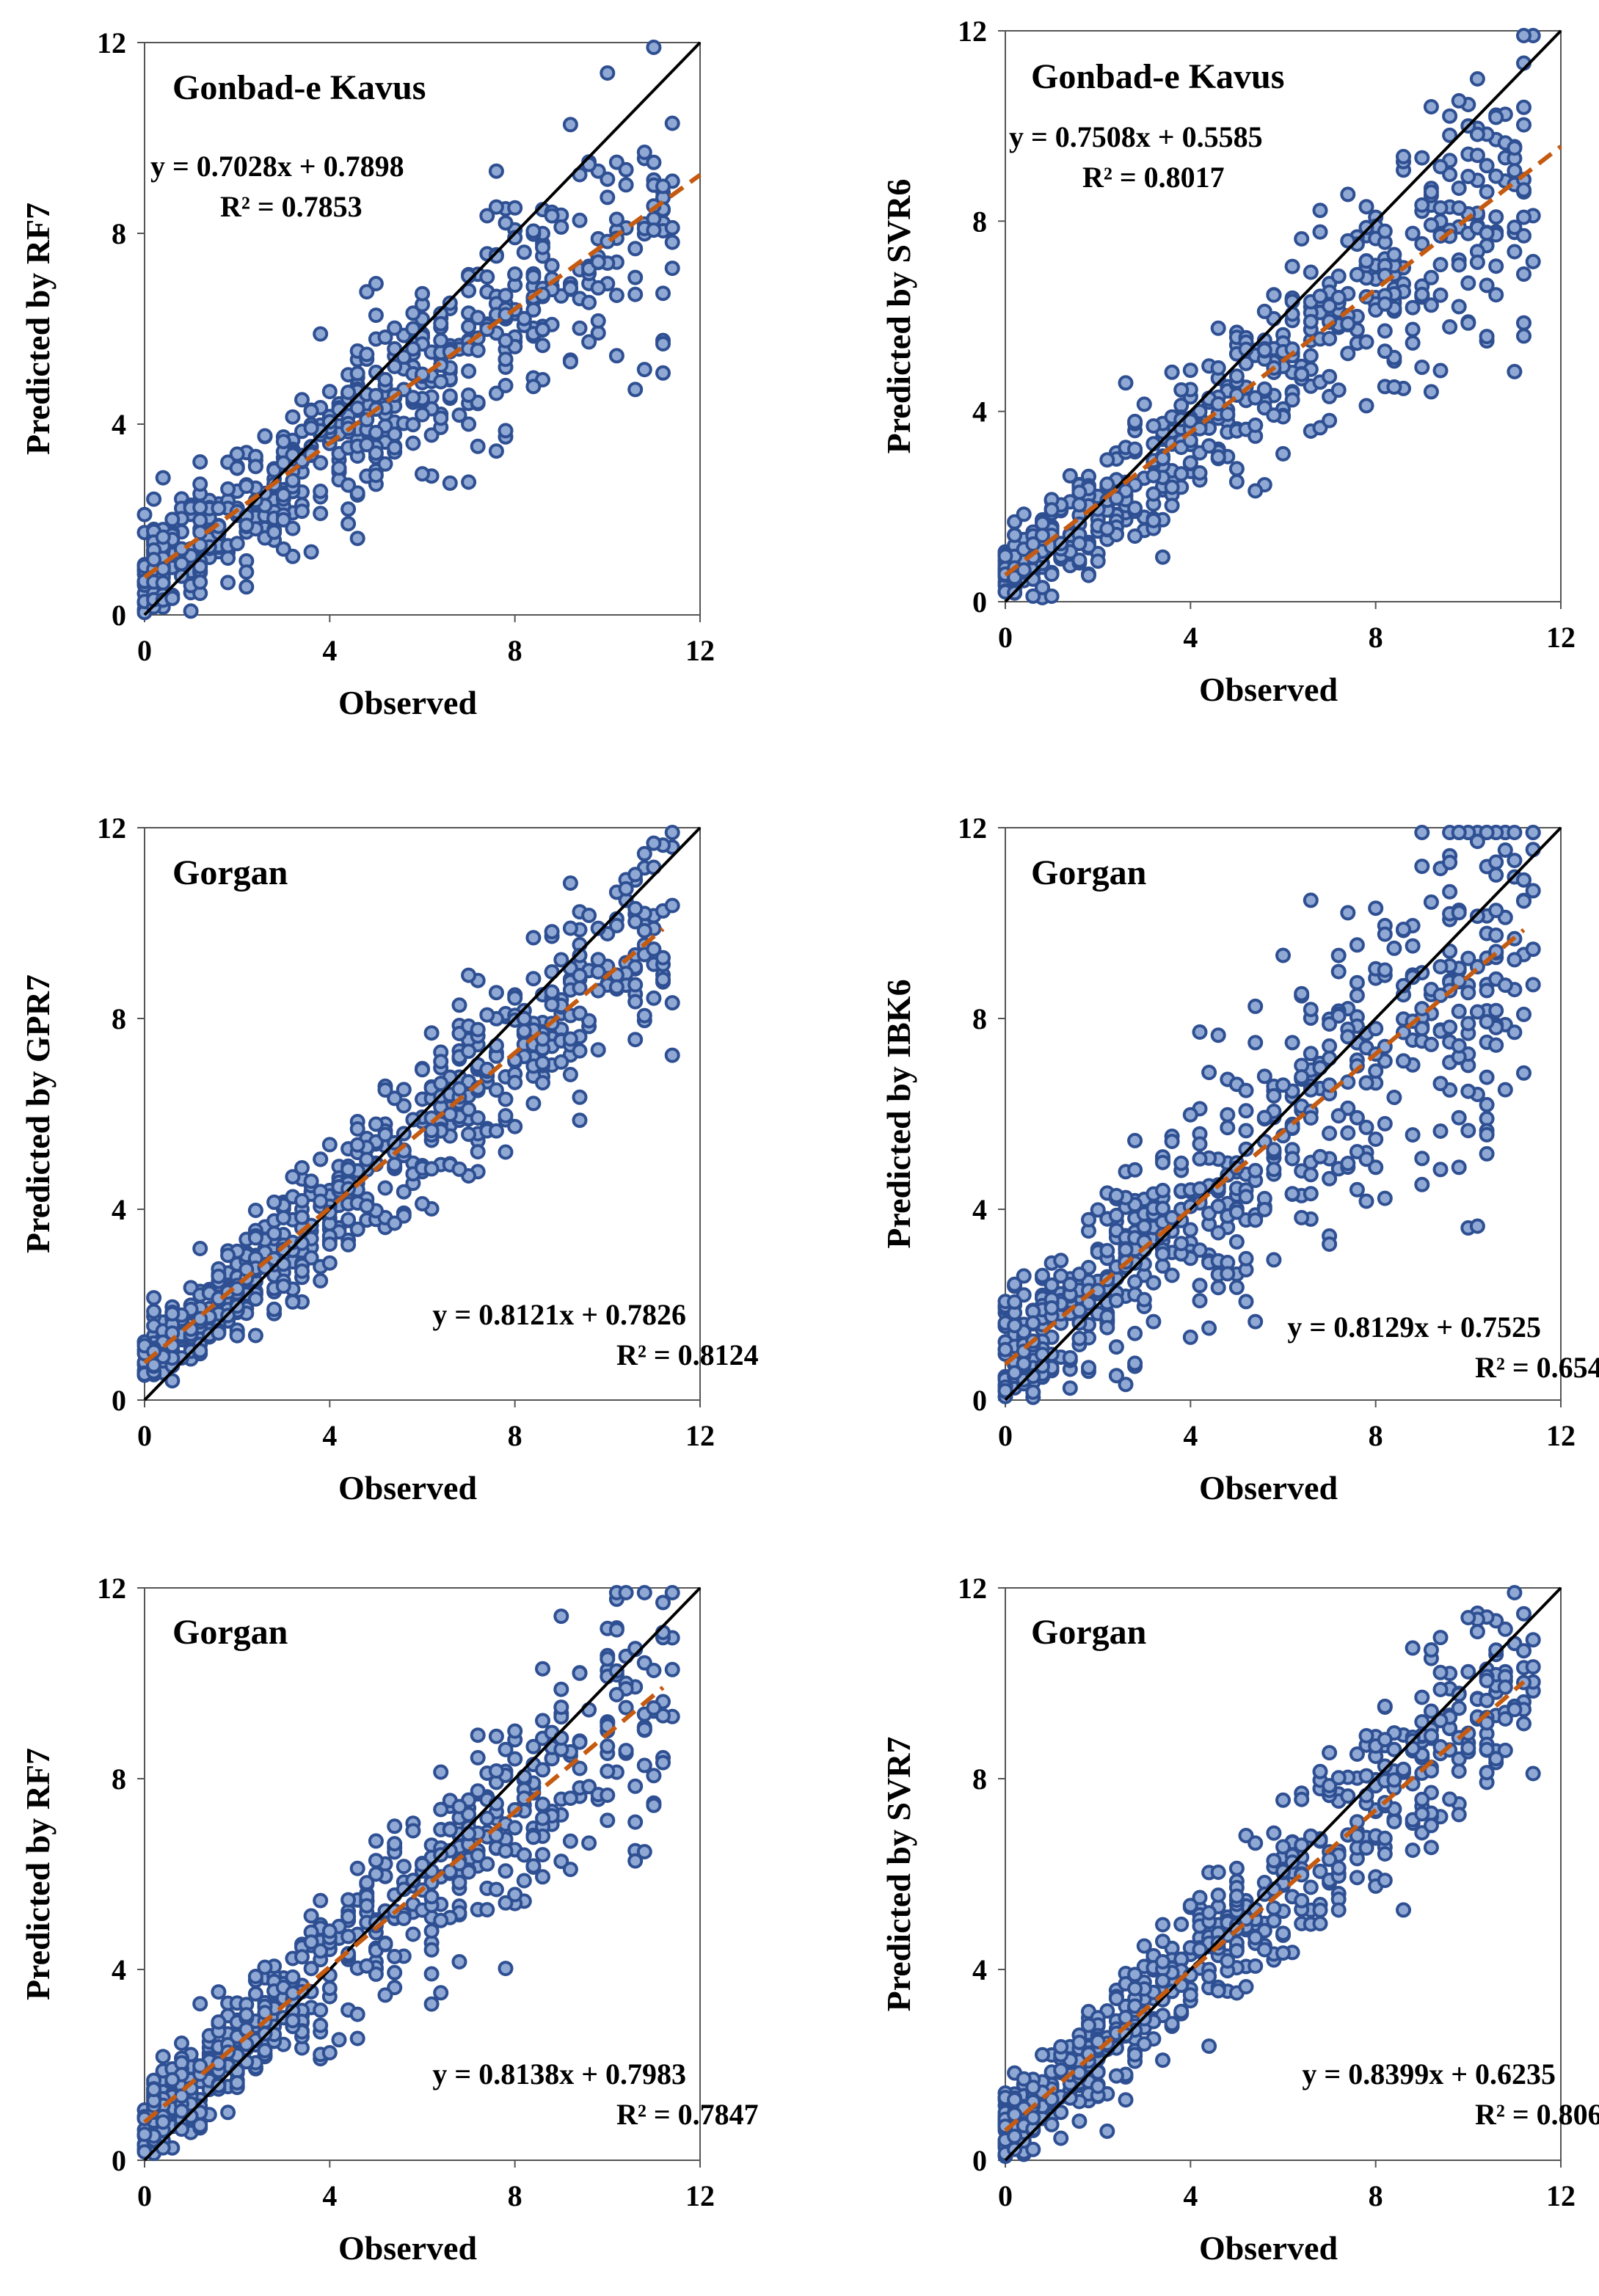 The image size is (1599, 2296). Describe the element at coordinates (1268, 2248) in the screenshot. I see `x-axis-label: Observed` at that location.